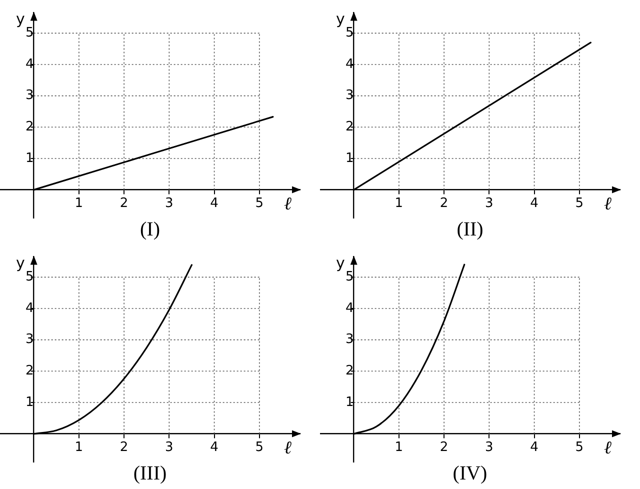 Image resolution: width=640 pixels, height=489 pixels. Describe the element at coordinates (150, 473) in the screenshot. I see `text: (III)` at that location.